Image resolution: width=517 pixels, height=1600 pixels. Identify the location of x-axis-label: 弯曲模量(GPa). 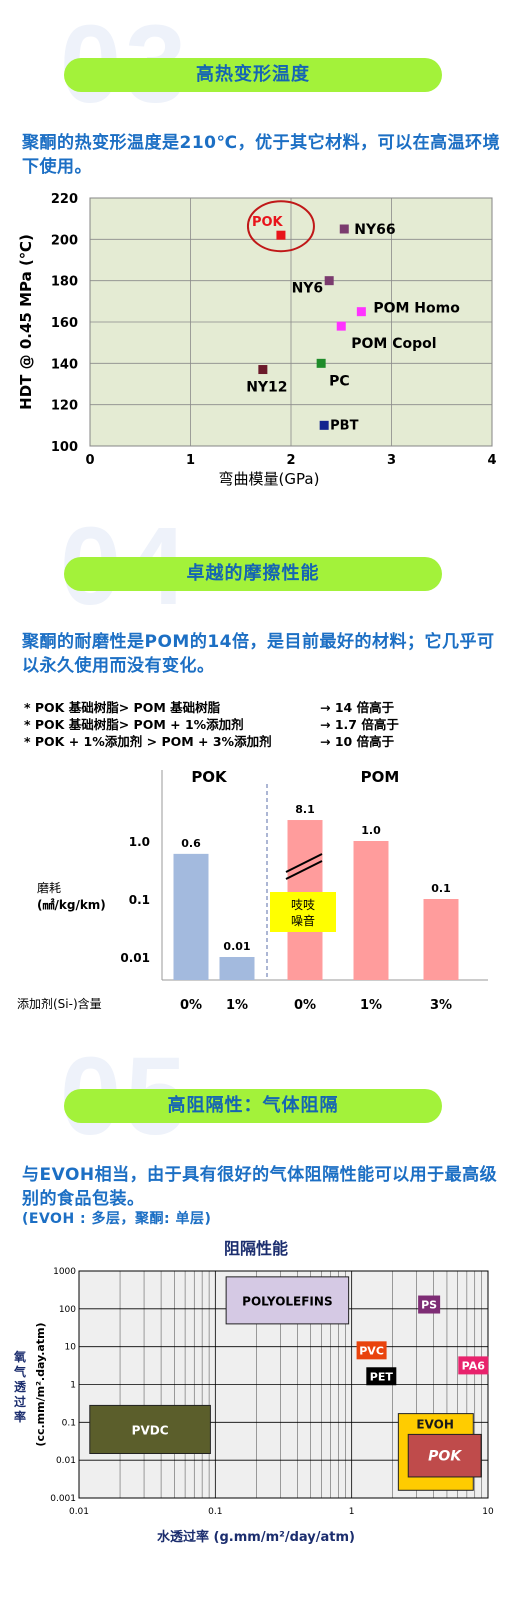
(269, 479).